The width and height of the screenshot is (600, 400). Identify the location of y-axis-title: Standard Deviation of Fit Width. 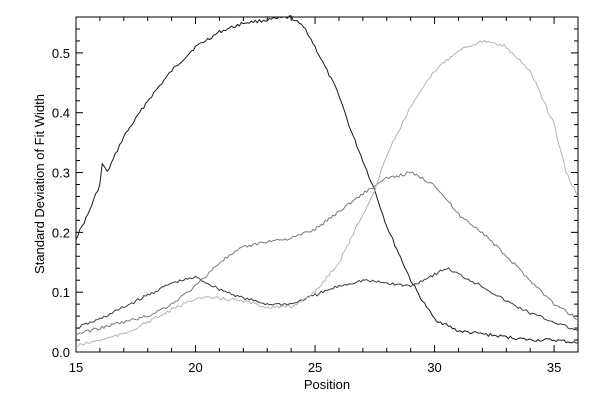
(39, 184).